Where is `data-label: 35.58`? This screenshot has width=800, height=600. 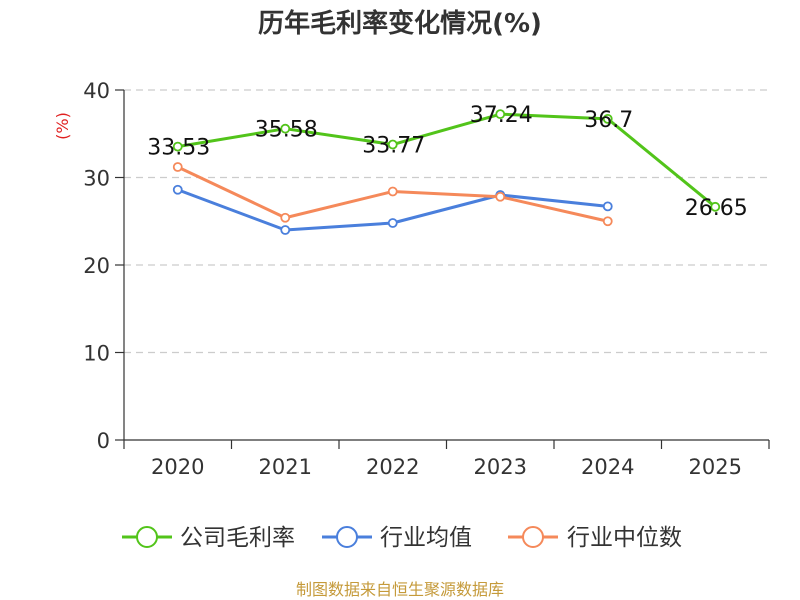 data-label: 35.58 is located at coordinates (286, 130).